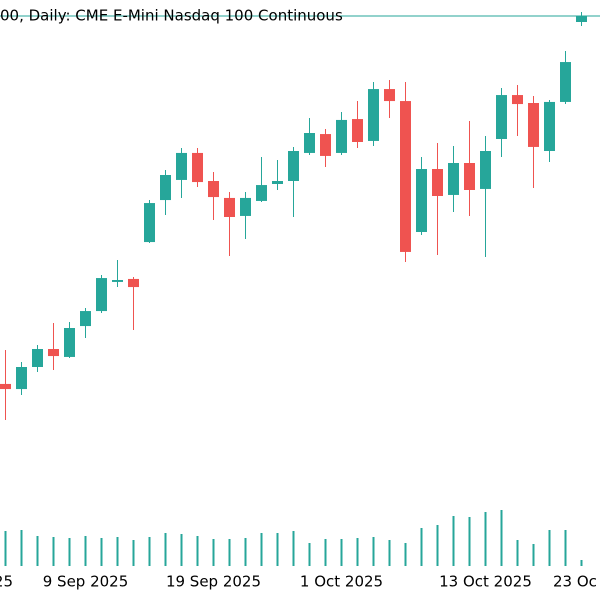 The width and height of the screenshot is (600, 600). I want to click on x-tick-label: 25, so click(6, 582).